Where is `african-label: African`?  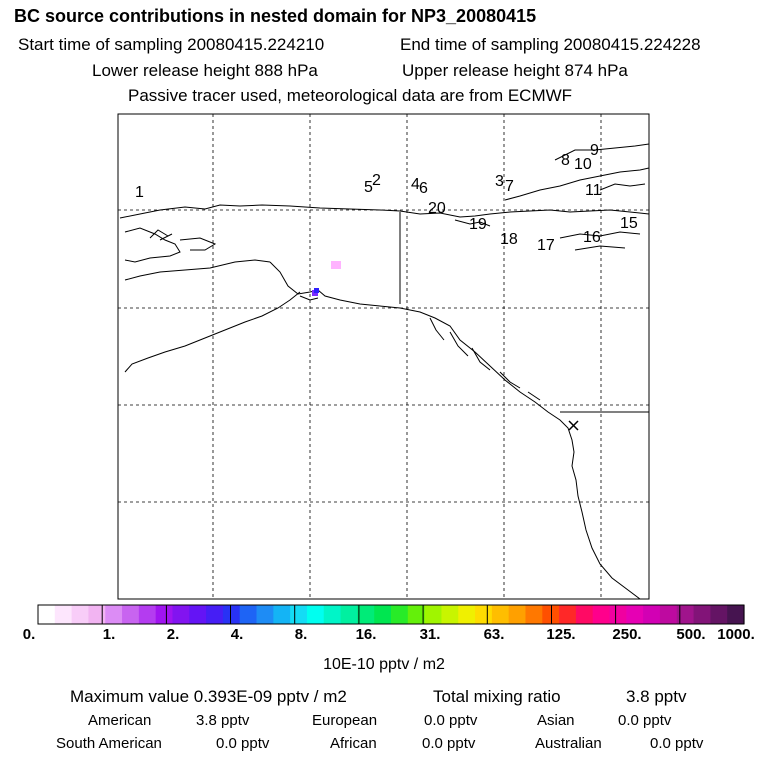
african-label: African is located at coordinates (353, 743).